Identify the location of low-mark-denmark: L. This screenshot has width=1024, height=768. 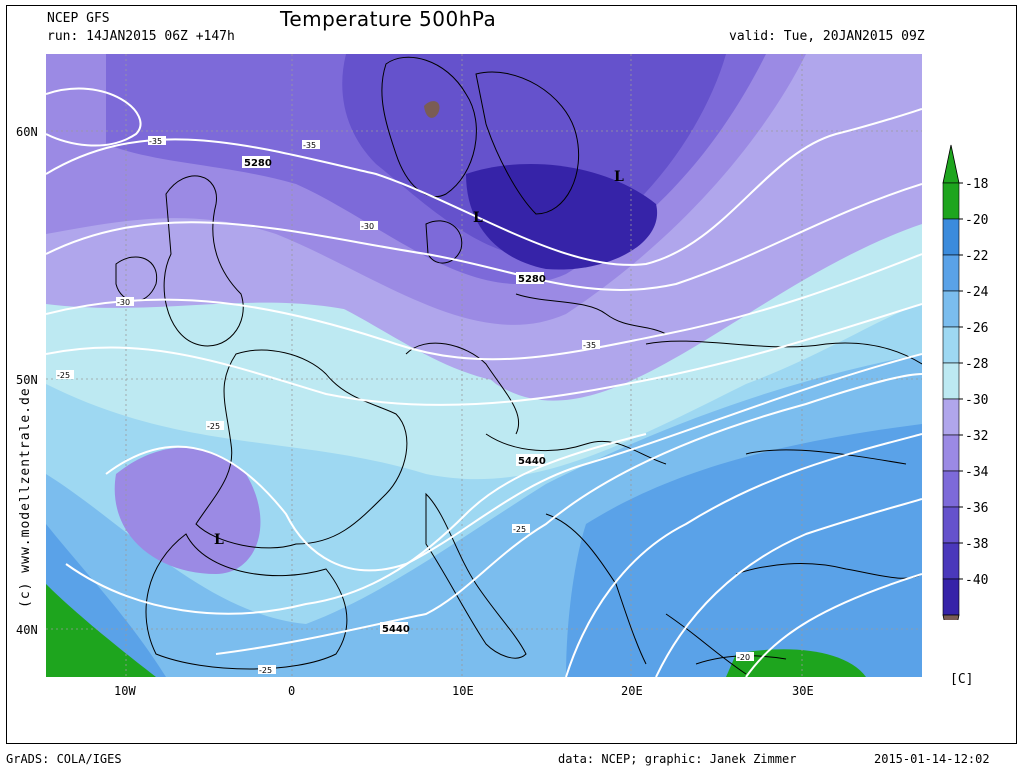
(478, 218).